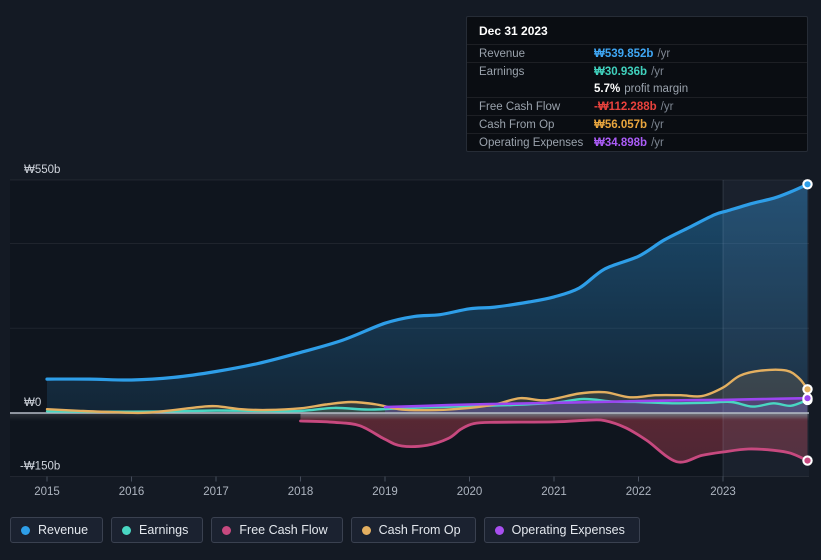 The height and width of the screenshot is (560, 821). I want to click on free-cash-flow-legend-dot-icon, so click(227, 530).